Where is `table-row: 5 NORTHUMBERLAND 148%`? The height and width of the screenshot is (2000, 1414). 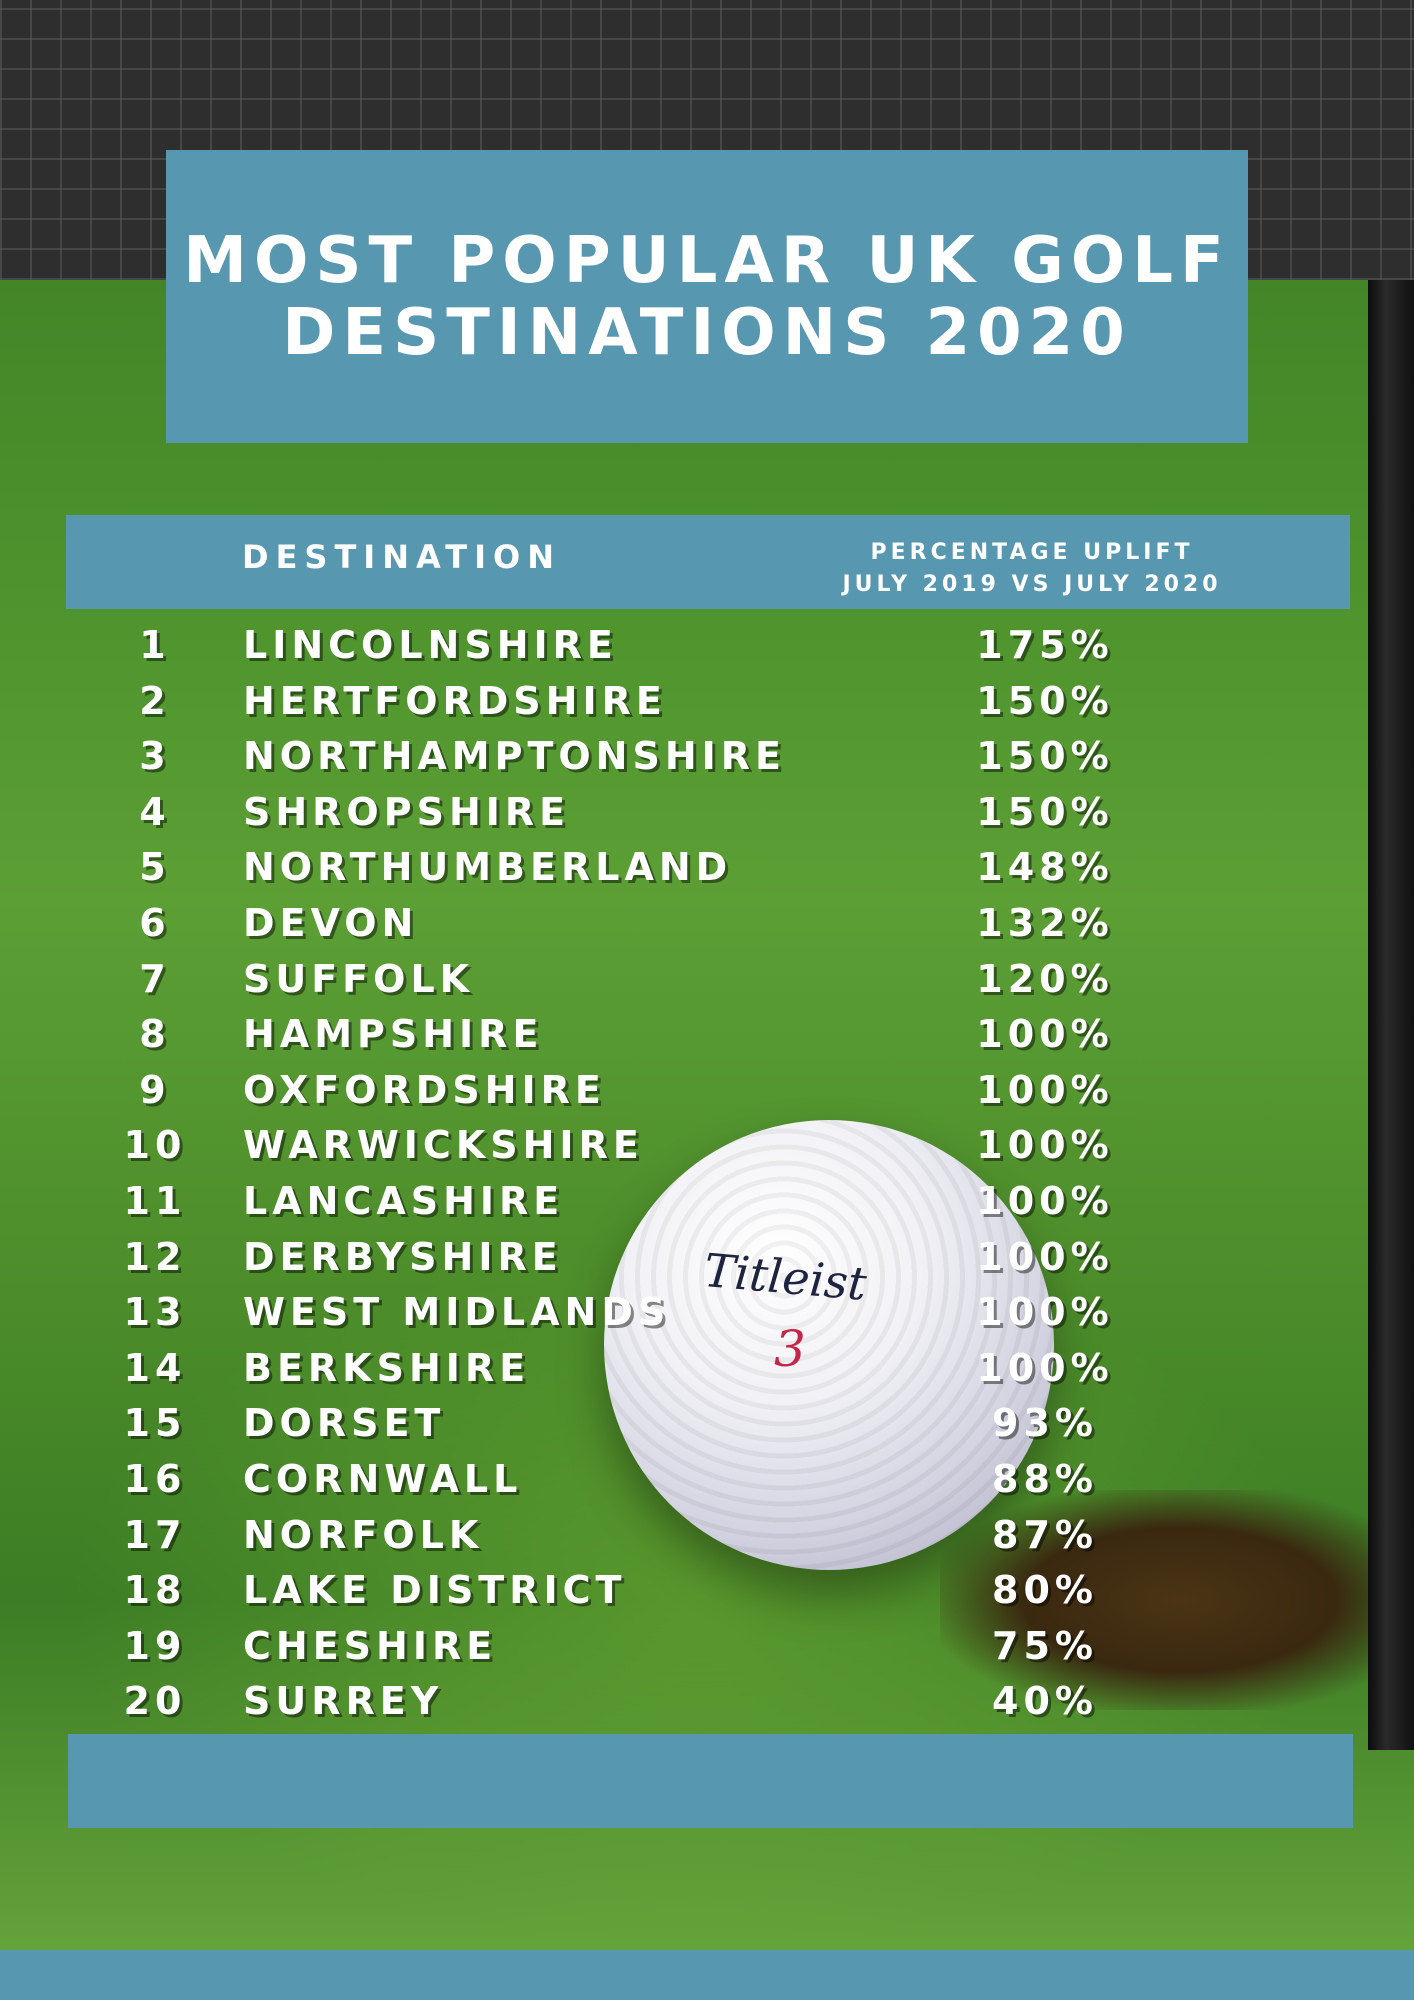
table-row: 5 NORTHUMBERLAND 148% is located at coordinates (707, 868).